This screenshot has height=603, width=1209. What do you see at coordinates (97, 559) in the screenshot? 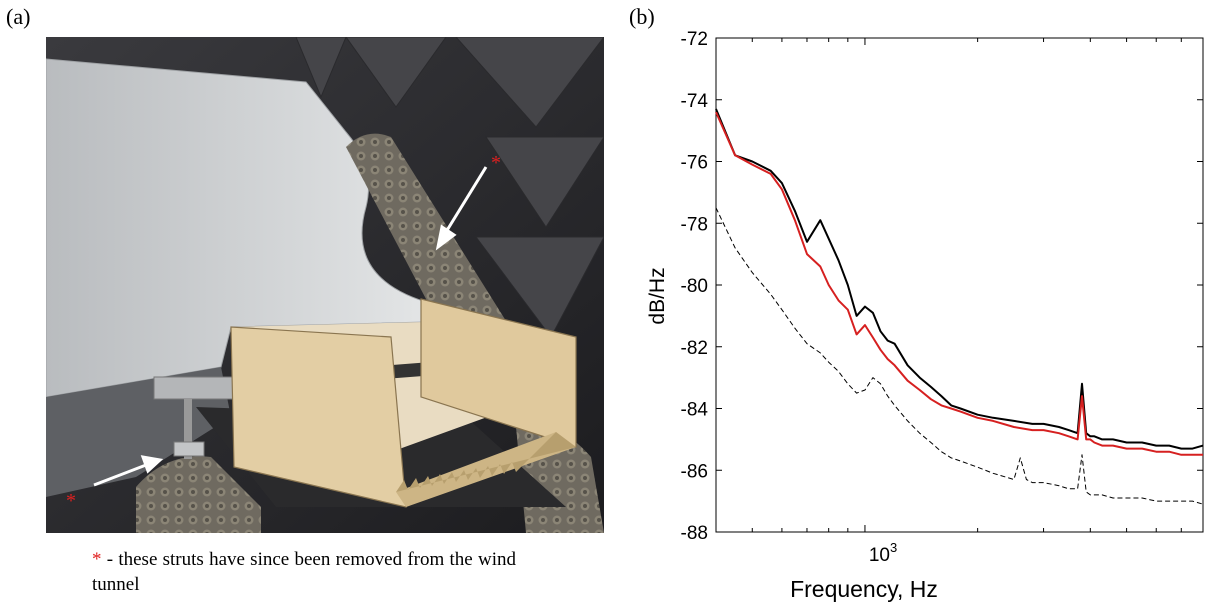
I see `caption-asterisk: *` at bounding box center [97, 559].